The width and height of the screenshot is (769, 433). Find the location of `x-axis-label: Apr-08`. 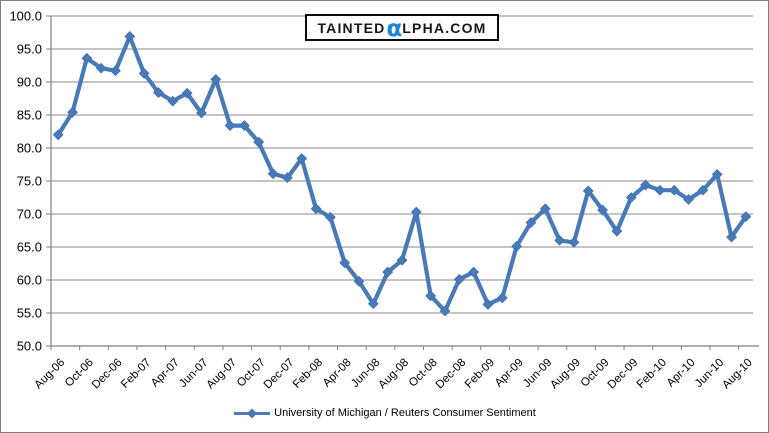

x-axis-label: Apr-08 is located at coordinates (337, 373).